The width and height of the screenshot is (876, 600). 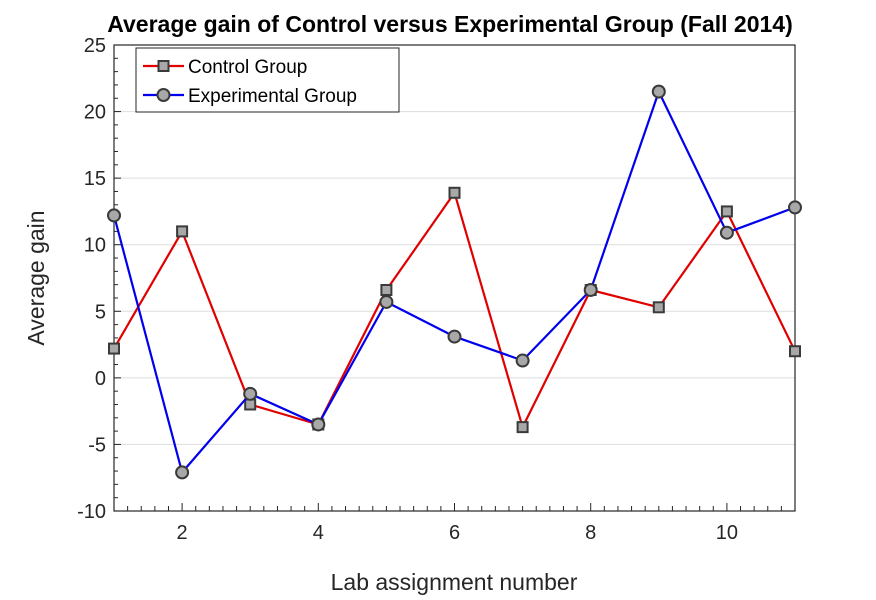 What do you see at coordinates (99, 279) in the screenshot?
I see `y-axis-ticks: -10 -5 0 5 10 15 20 25` at bounding box center [99, 279].